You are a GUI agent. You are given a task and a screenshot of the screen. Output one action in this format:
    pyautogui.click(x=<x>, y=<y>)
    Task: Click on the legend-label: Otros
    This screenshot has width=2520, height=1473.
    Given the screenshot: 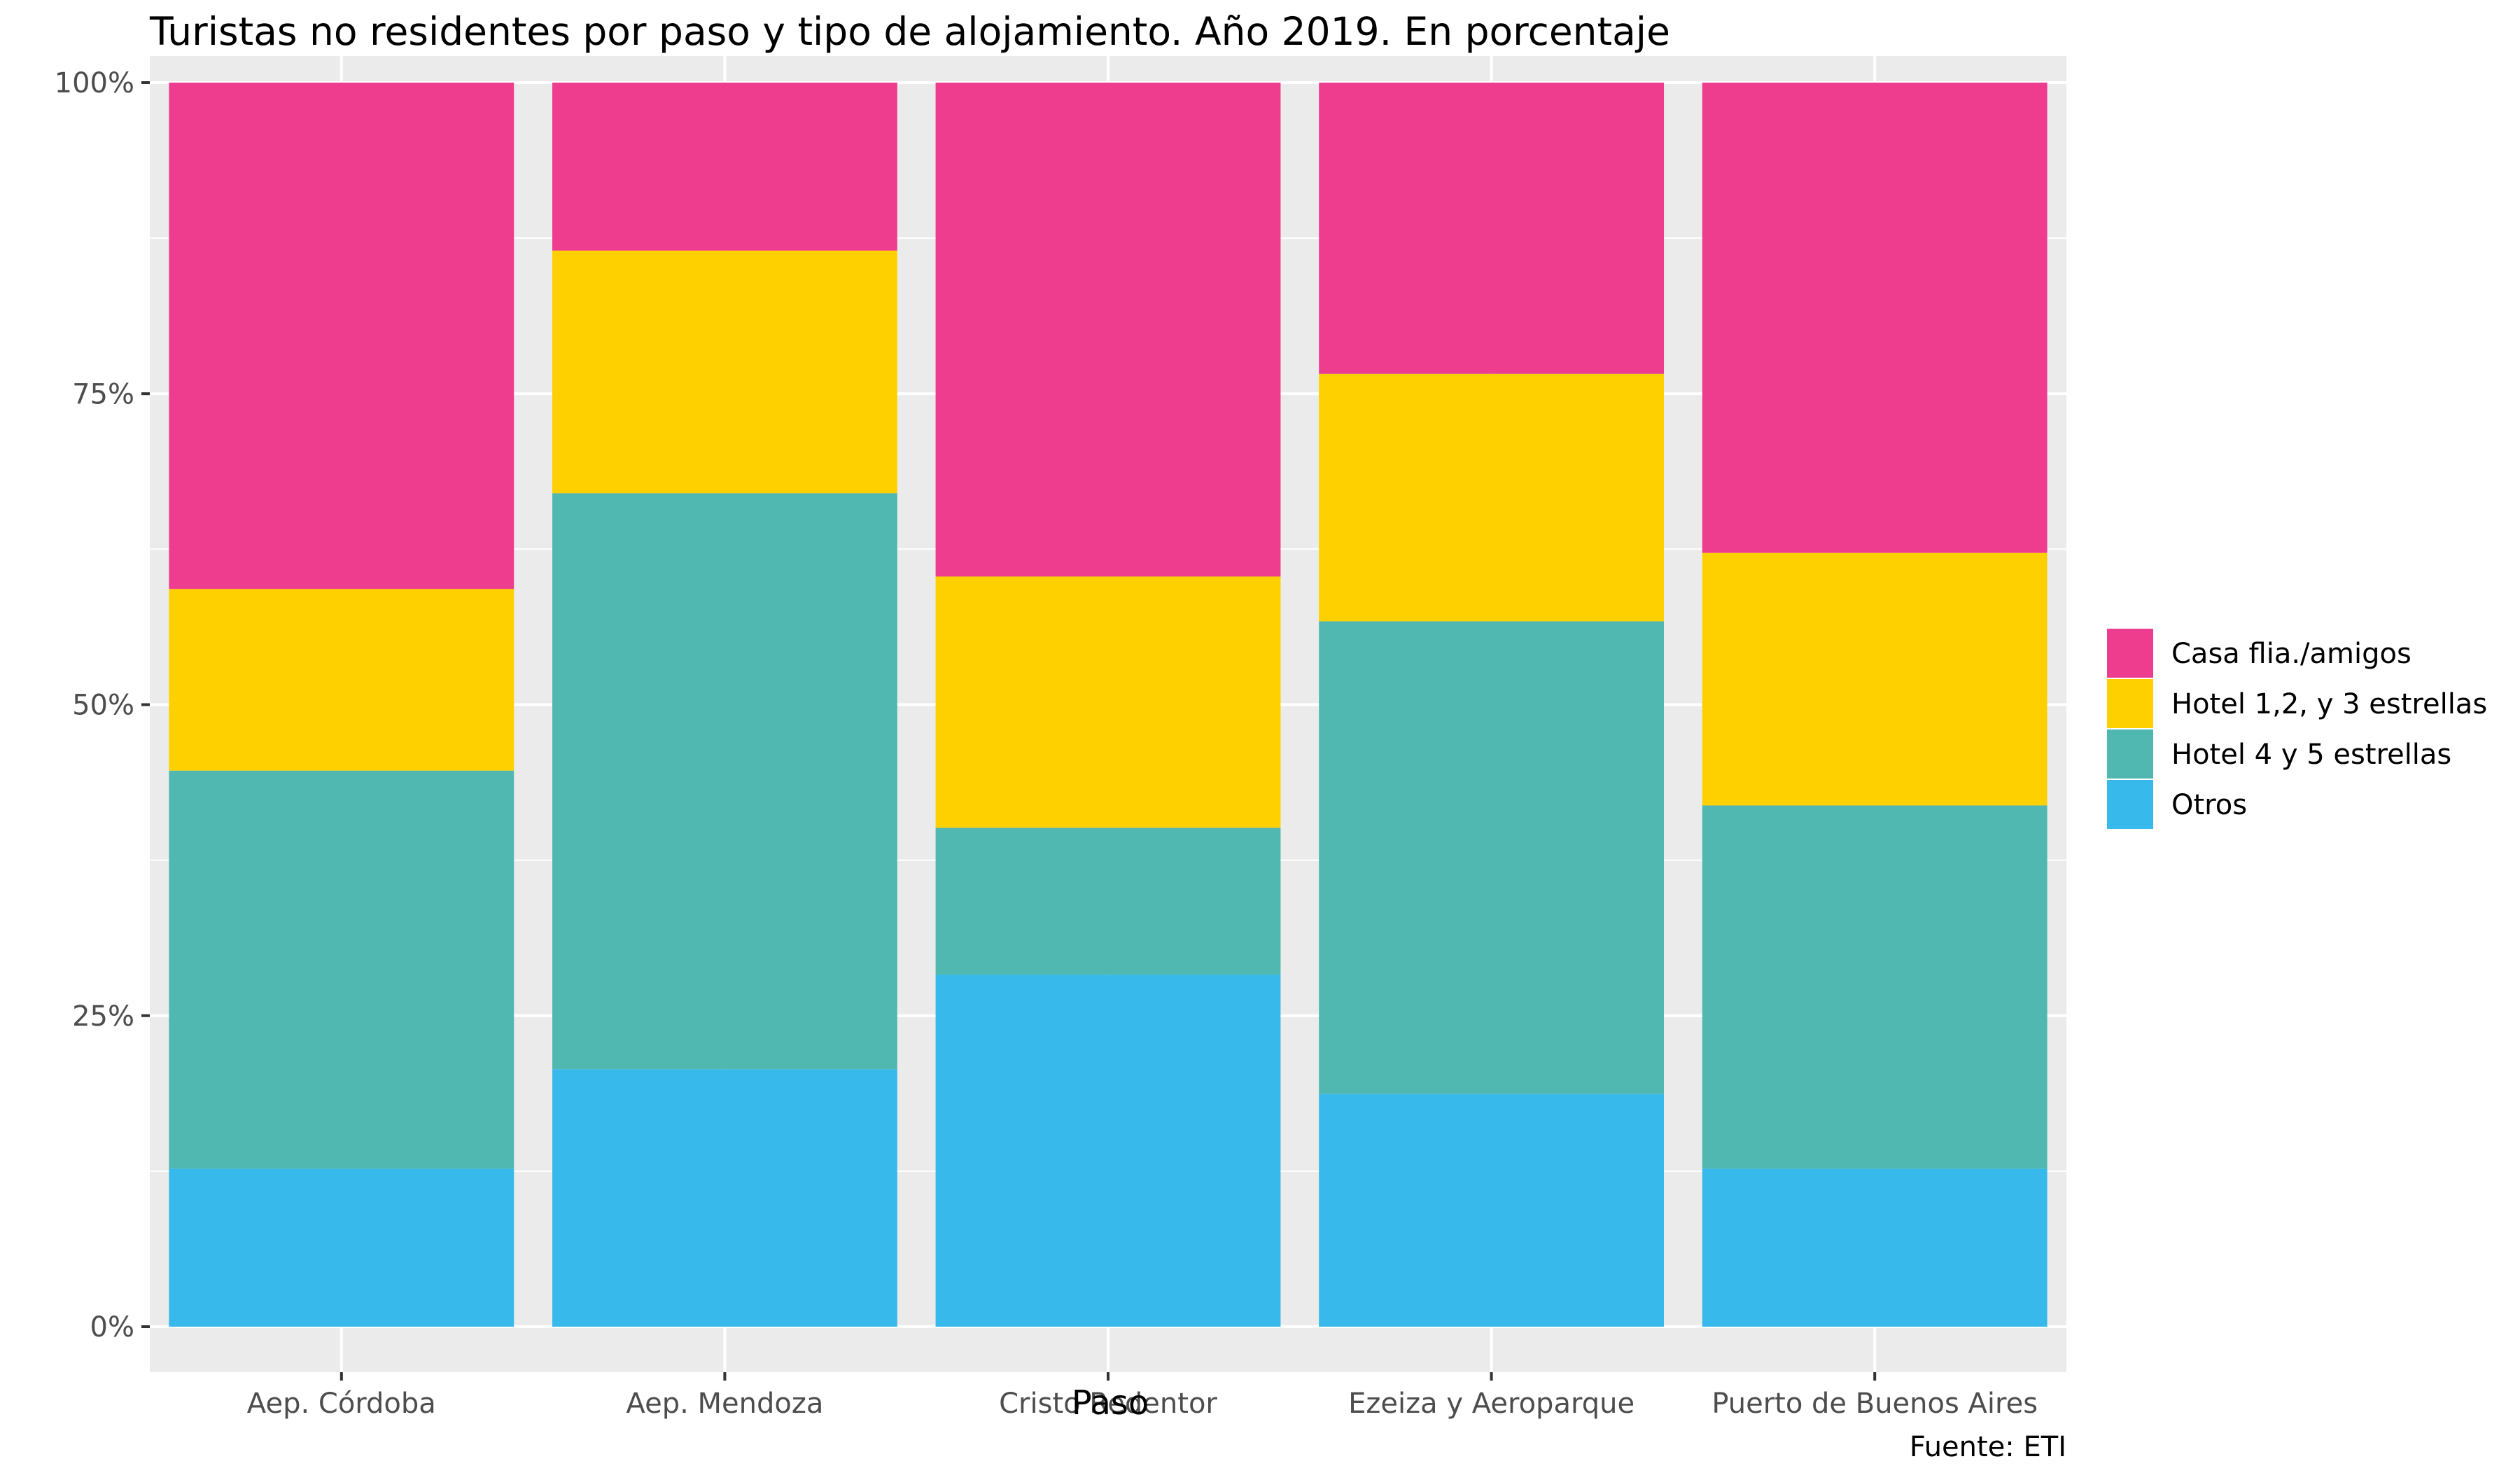 What is the action you would take?
    pyautogui.click(x=2209, y=805)
    